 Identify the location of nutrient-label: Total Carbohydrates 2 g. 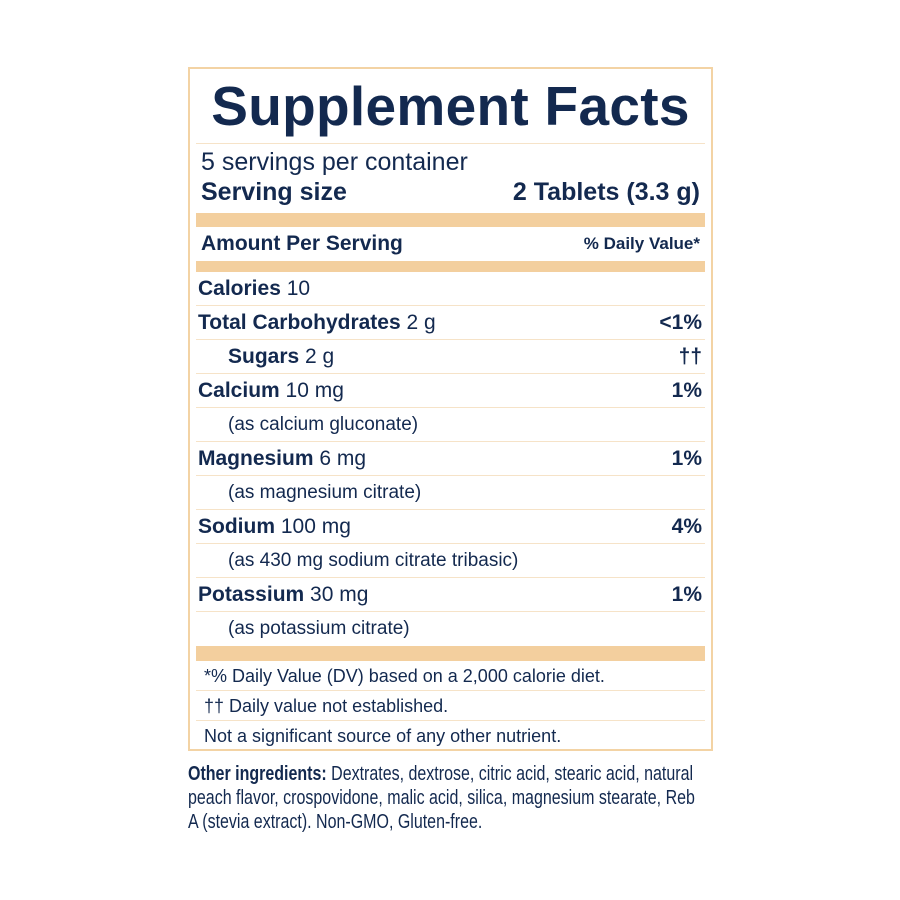
(317, 323).